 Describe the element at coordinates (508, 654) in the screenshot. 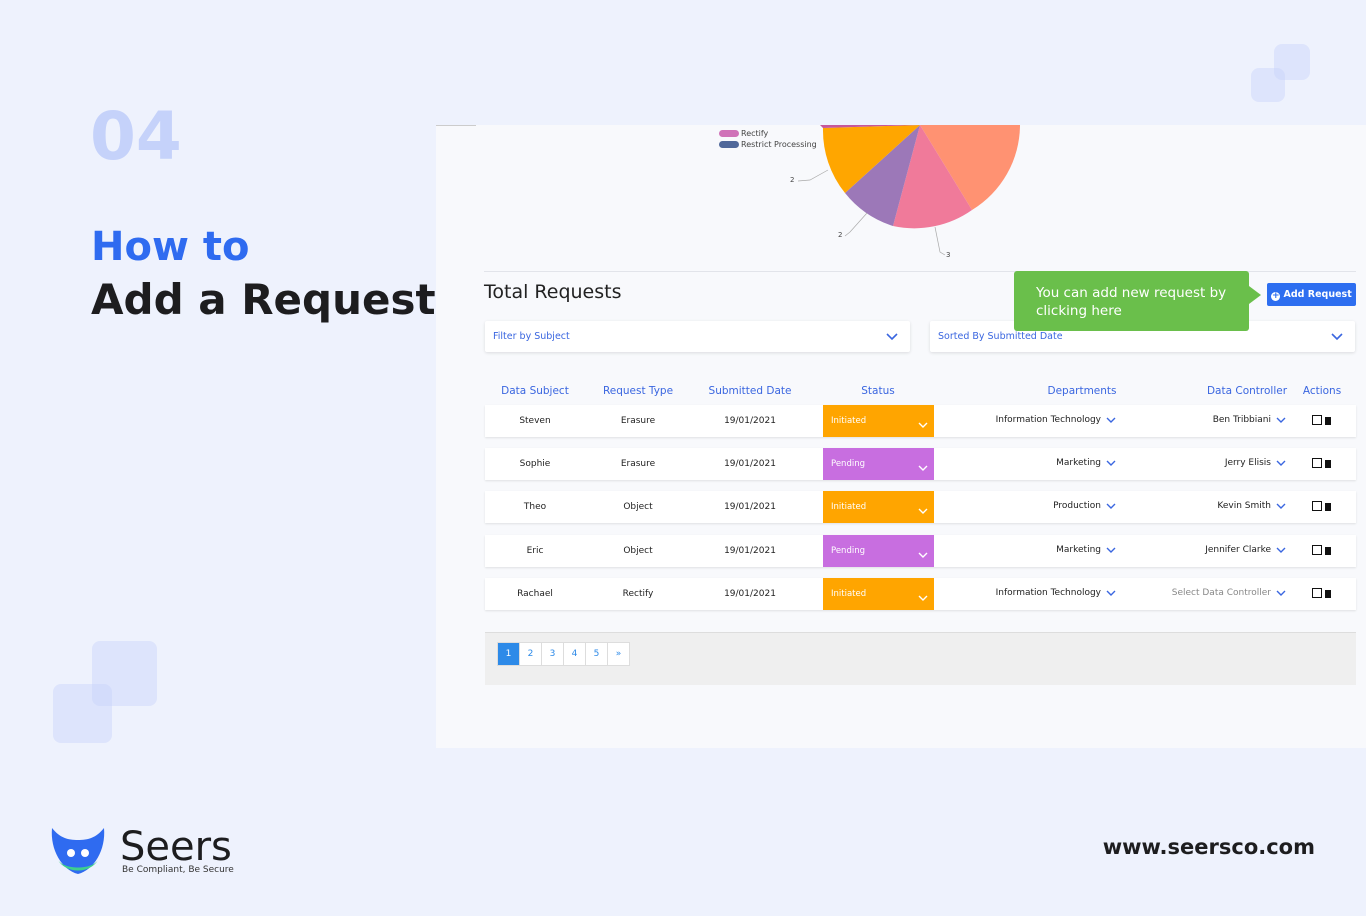

I see `page-button: 1` at that location.